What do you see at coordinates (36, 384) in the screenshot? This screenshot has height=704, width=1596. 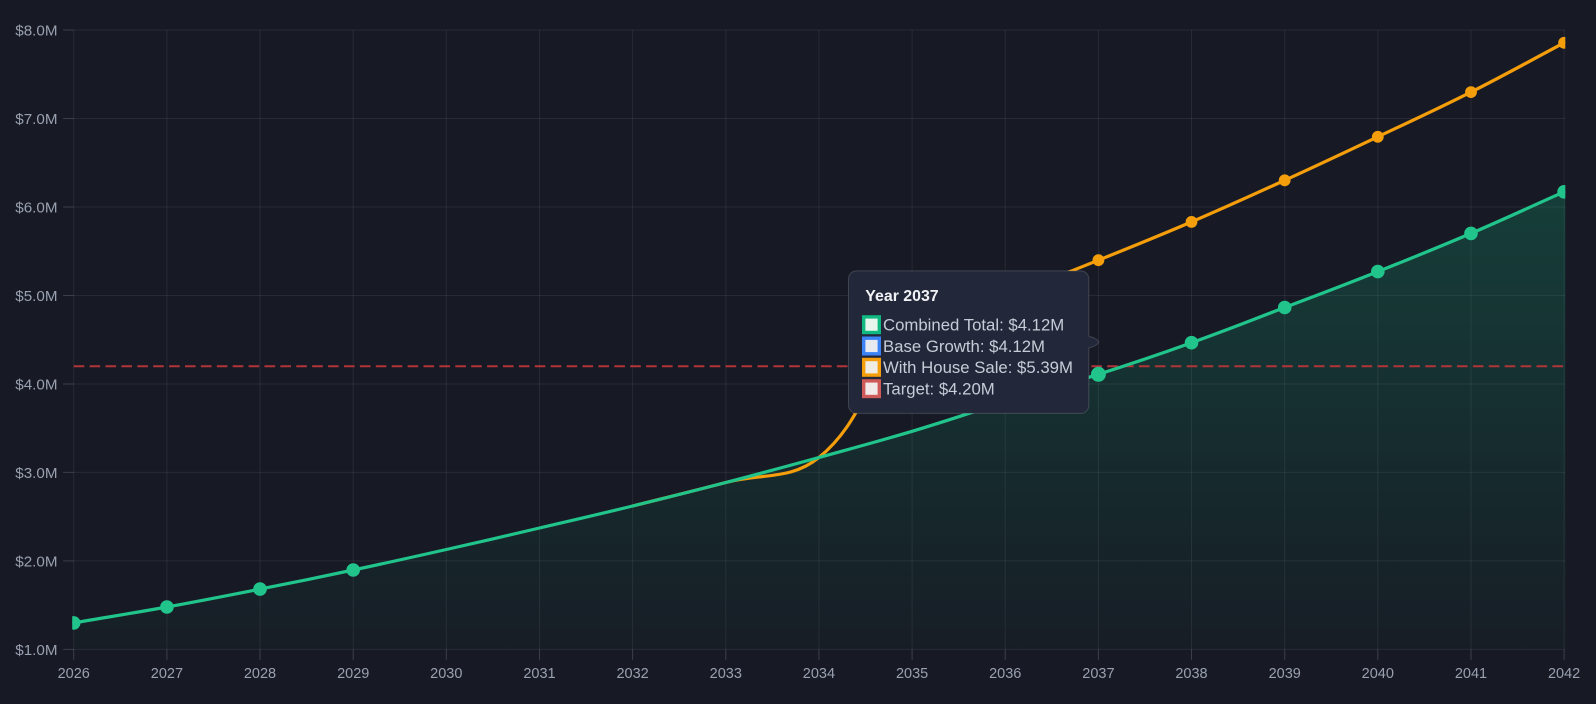 I see `svg-text: $4.0M` at bounding box center [36, 384].